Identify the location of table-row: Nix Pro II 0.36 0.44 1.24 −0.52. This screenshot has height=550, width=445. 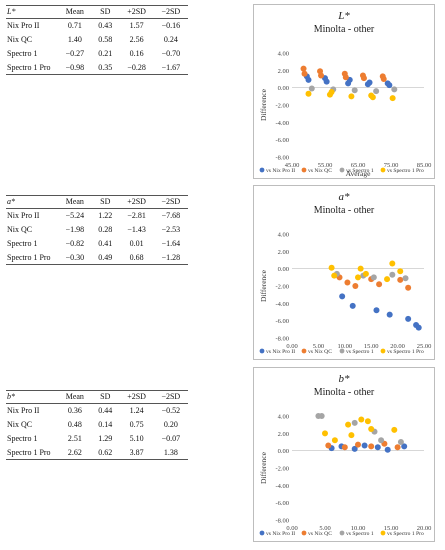
(97, 411).